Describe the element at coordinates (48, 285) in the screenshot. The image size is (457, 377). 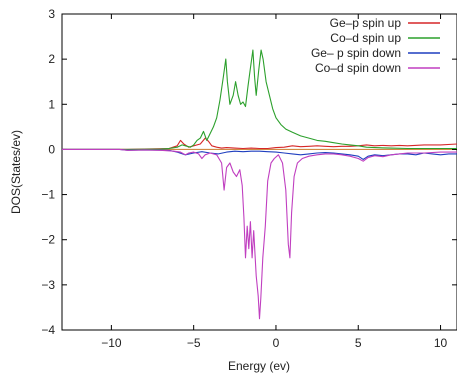
I see `y-tick-label: −3` at that location.